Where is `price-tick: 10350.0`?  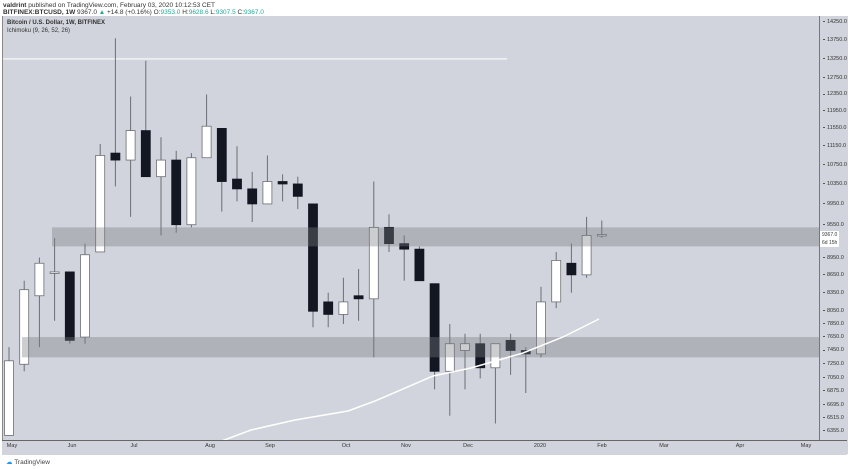
price-tick: 10350.0 is located at coordinates (835, 184).